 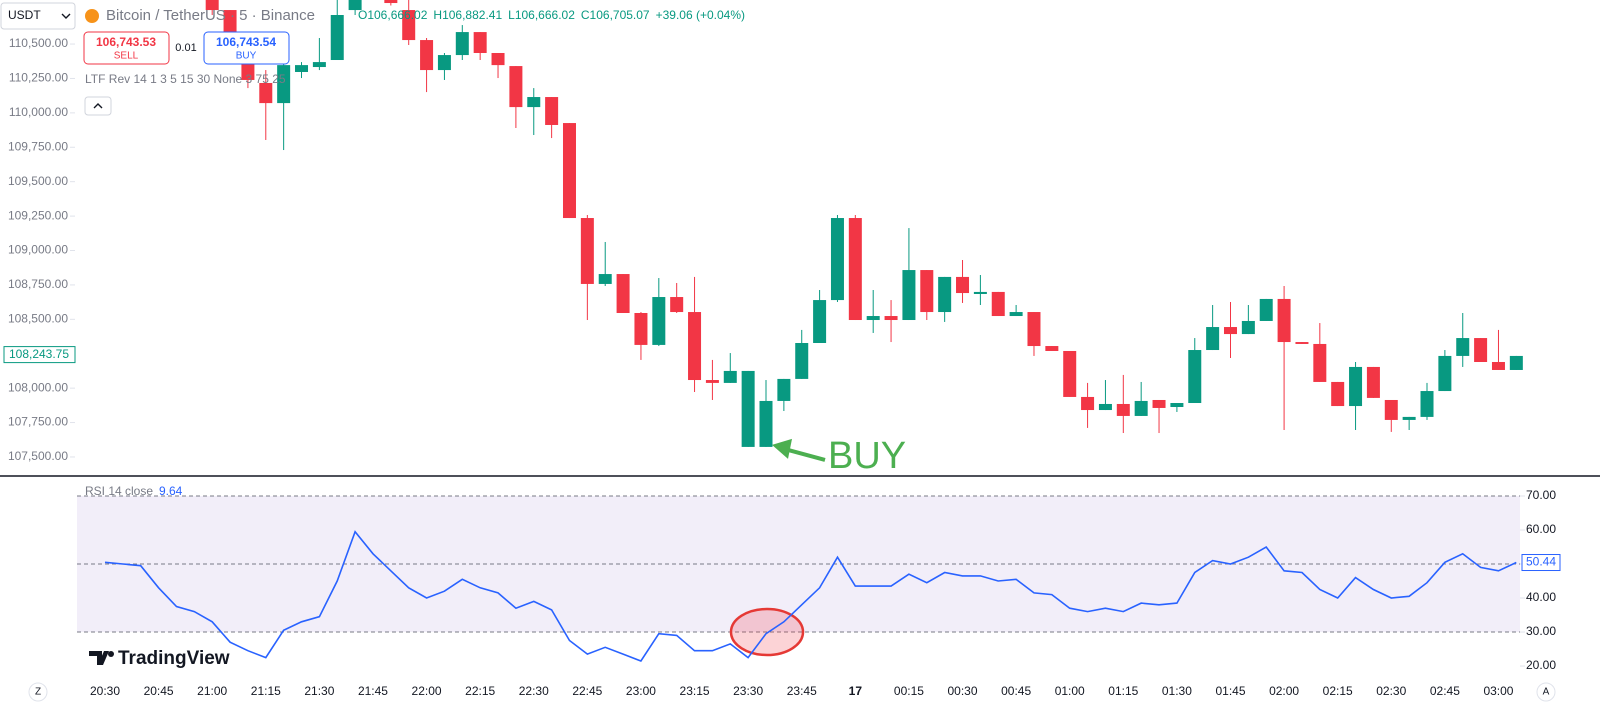 What do you see at coordinates (767, 632) in the screenshot?
I see `highlight-circle` at bounding box center [767, 632].